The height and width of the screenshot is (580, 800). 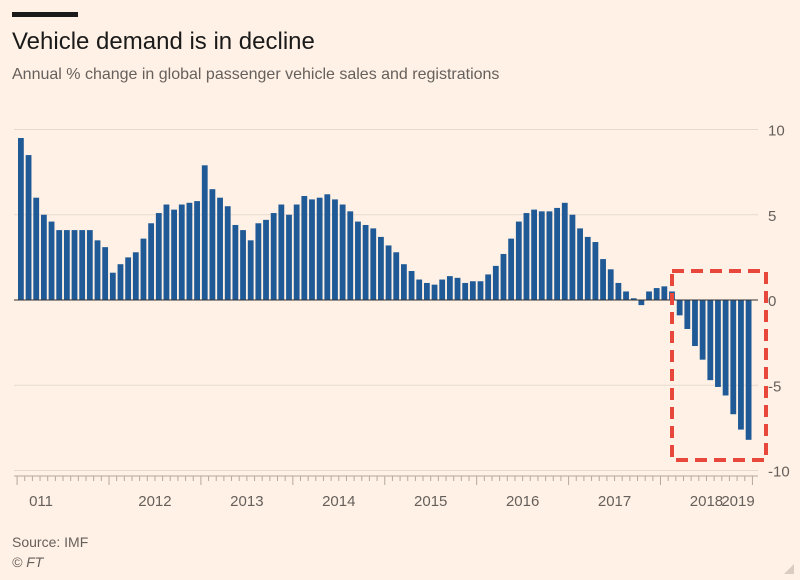 I want to click on y-tick-label: 0, so click(x=772, y=301).